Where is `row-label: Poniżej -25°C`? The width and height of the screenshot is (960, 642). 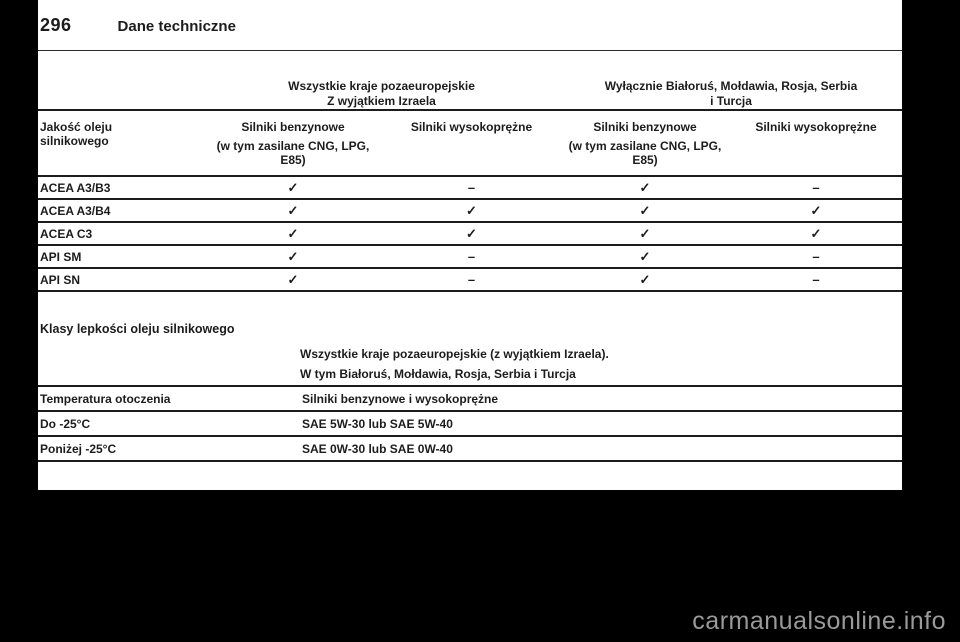 row-label: Poniżej -25°C is located at coordinates (169, 449).